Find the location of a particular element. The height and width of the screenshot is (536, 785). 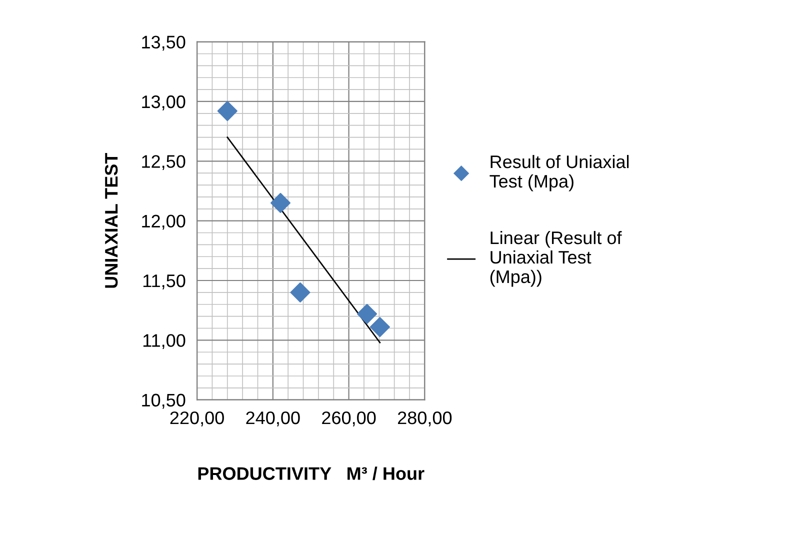

y-tick-label: 13,00 is located at coordinates (164, 102).